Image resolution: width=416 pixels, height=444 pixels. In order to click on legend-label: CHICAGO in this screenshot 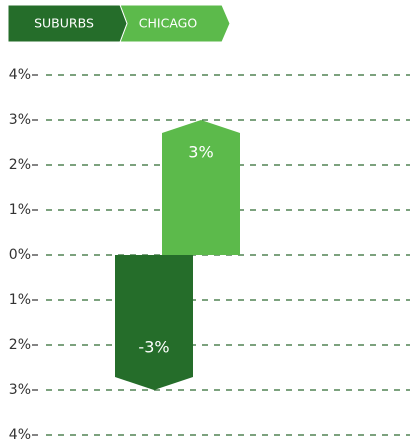, I will do `click(168, 23)`.